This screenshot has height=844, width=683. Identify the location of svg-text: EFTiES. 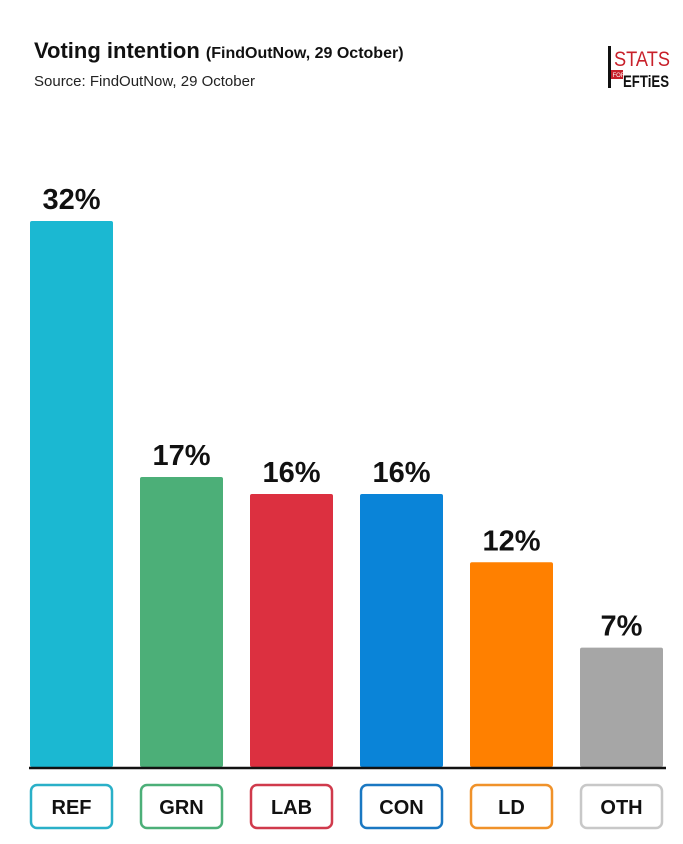
(646, 81).